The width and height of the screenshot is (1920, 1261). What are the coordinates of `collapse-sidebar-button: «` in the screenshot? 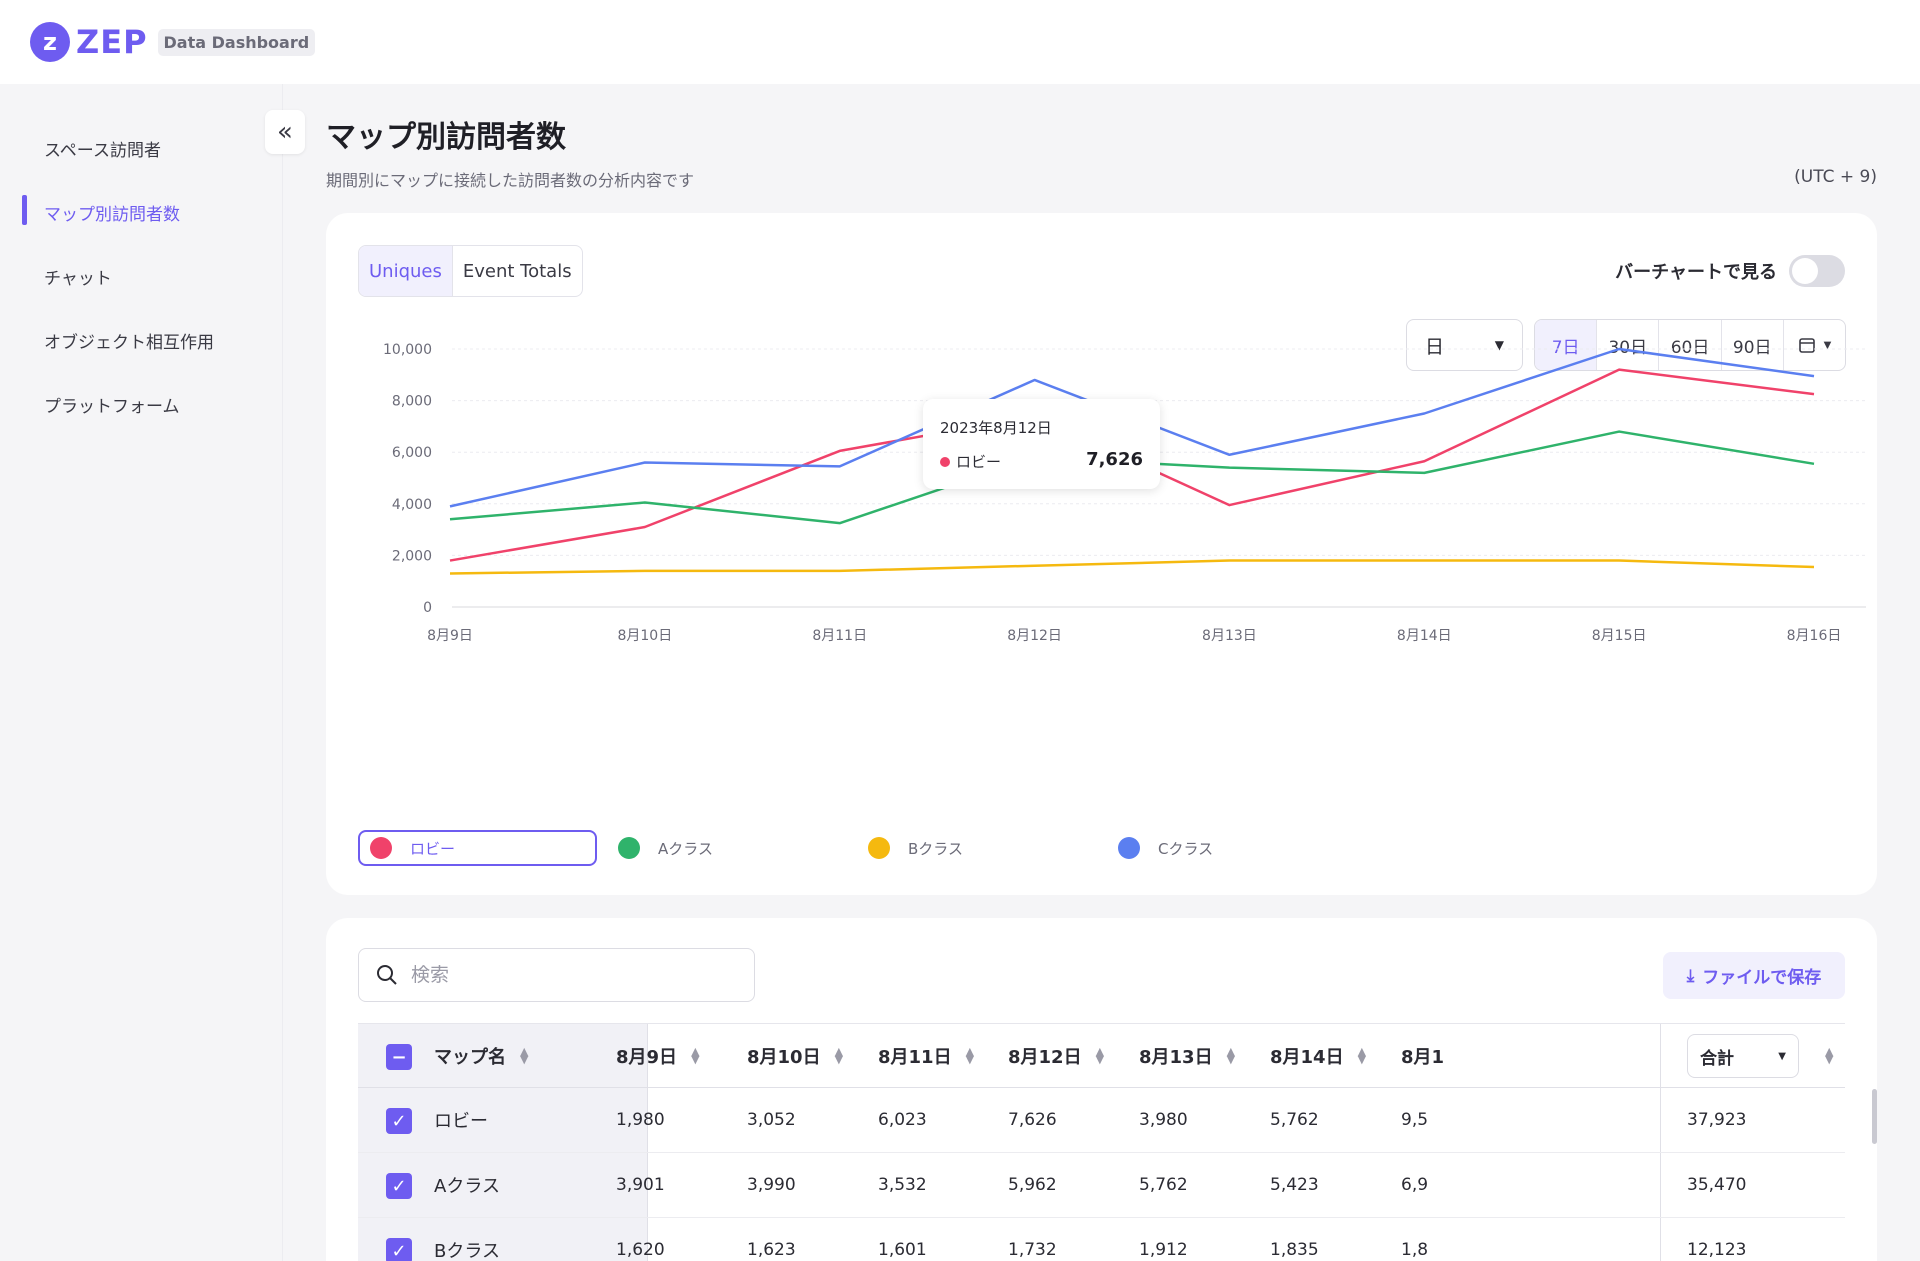 It's located at (285, 132).